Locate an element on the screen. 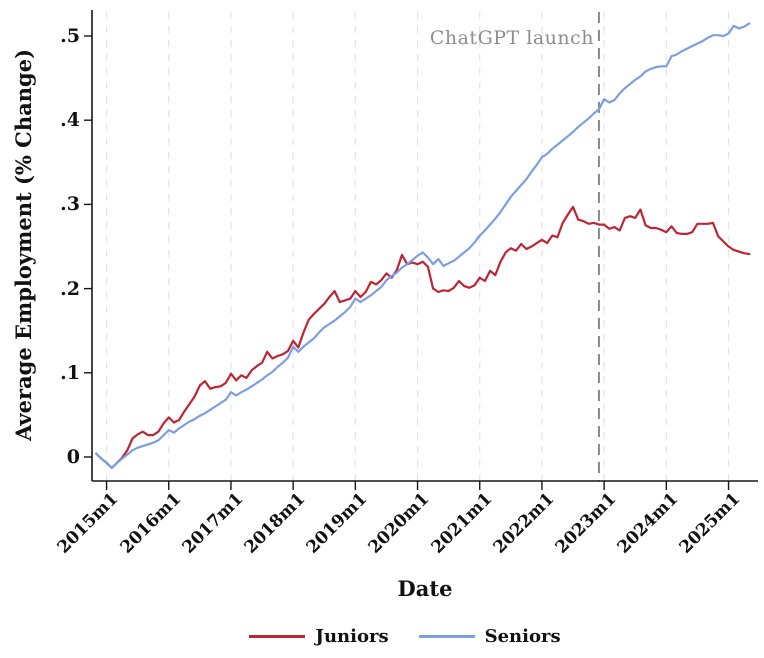 Image resolution: width=764 pixels, height=658 pixels. x-axis-title: Date is located at coordinates (425, 588).